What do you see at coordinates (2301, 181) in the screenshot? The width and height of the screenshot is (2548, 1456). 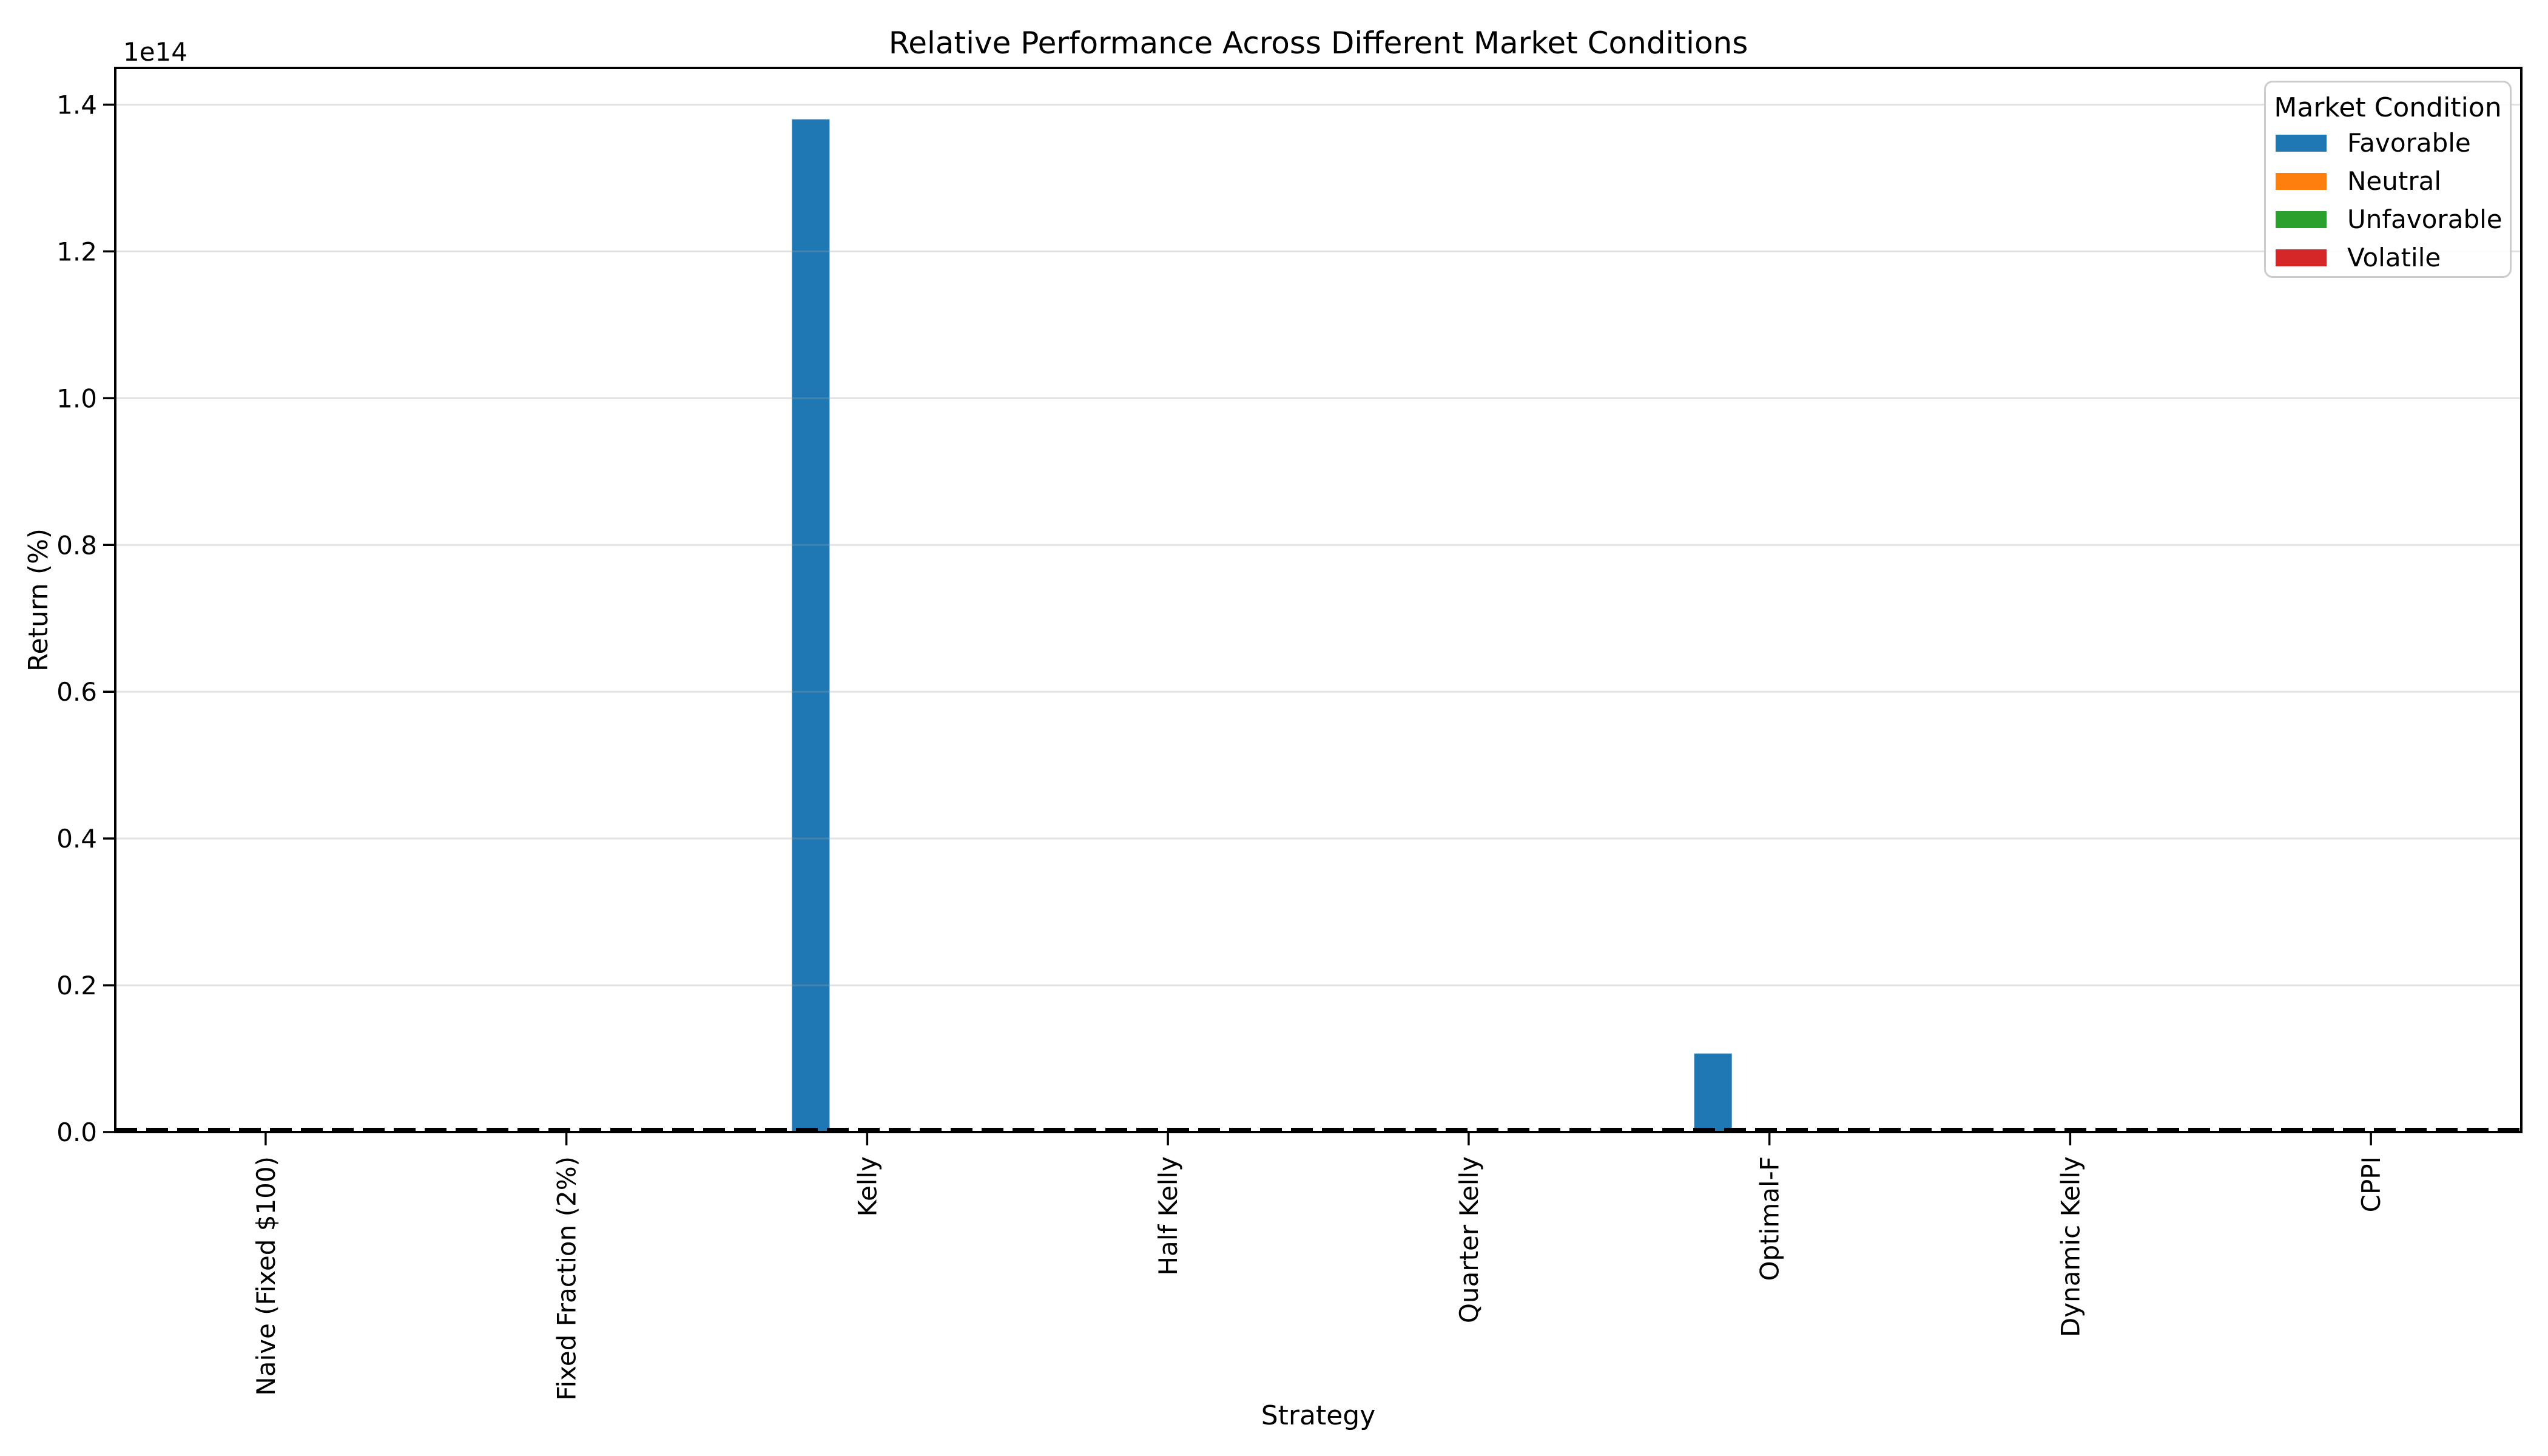 I see `legend-swatch-neutral` at bounding box center [2301, 181].